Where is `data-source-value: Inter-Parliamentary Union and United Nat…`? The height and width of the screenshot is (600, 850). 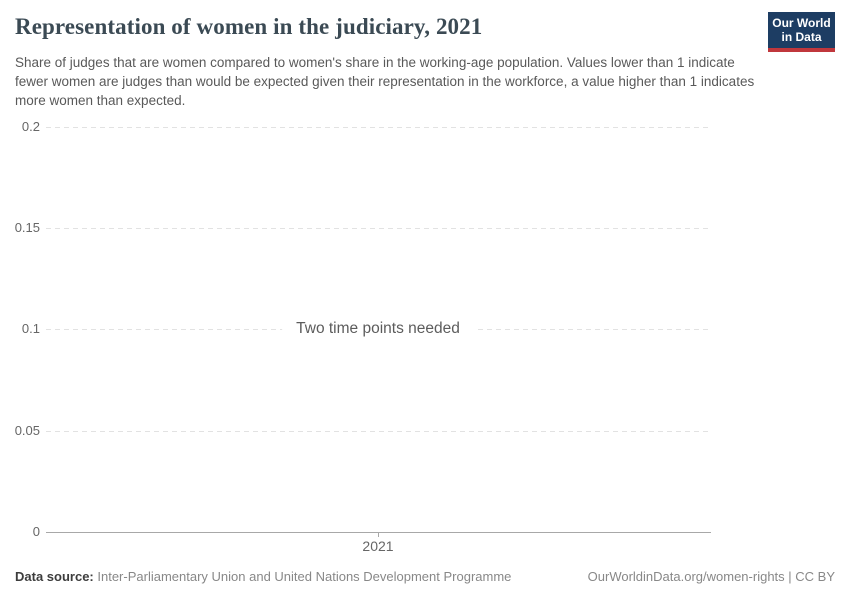
data-source-value: Inter-Parliamentary Union and United Nat… is located at coordinates (304, 576).